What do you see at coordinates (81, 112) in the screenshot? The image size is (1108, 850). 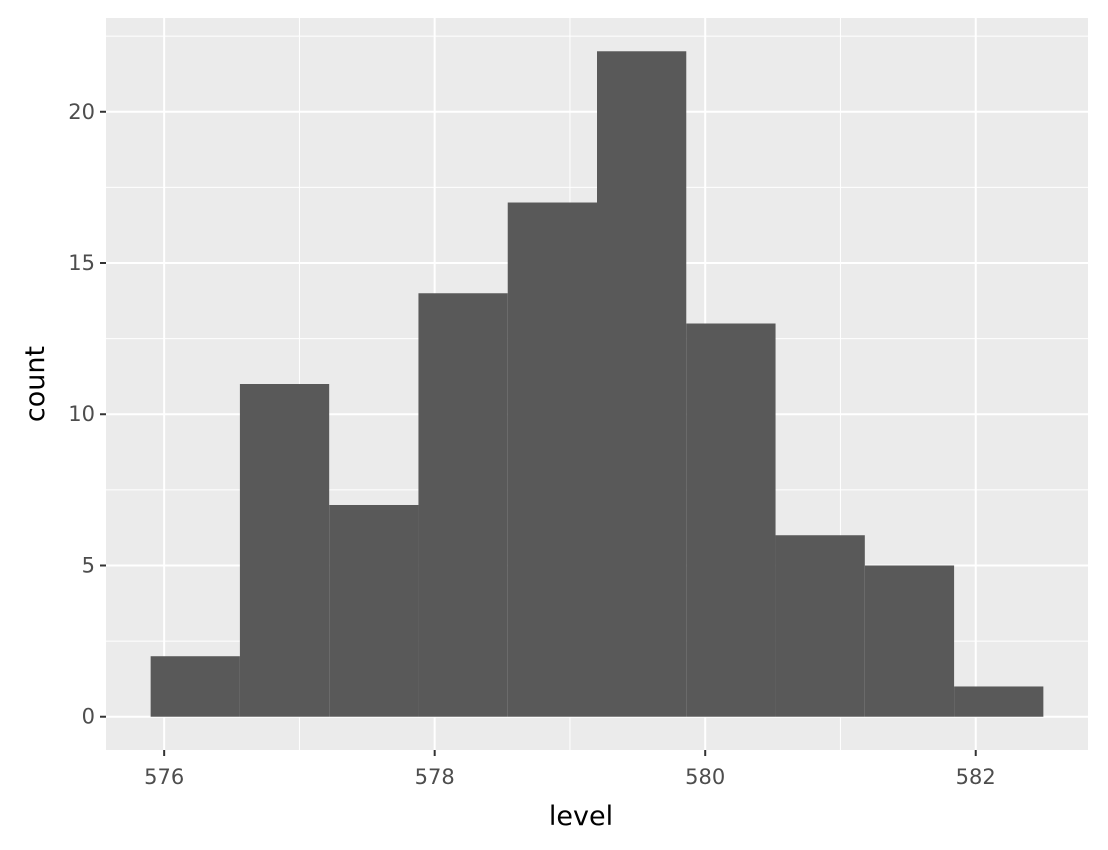 I see `y-tick-label: 20` at bounding box center [81, 112].